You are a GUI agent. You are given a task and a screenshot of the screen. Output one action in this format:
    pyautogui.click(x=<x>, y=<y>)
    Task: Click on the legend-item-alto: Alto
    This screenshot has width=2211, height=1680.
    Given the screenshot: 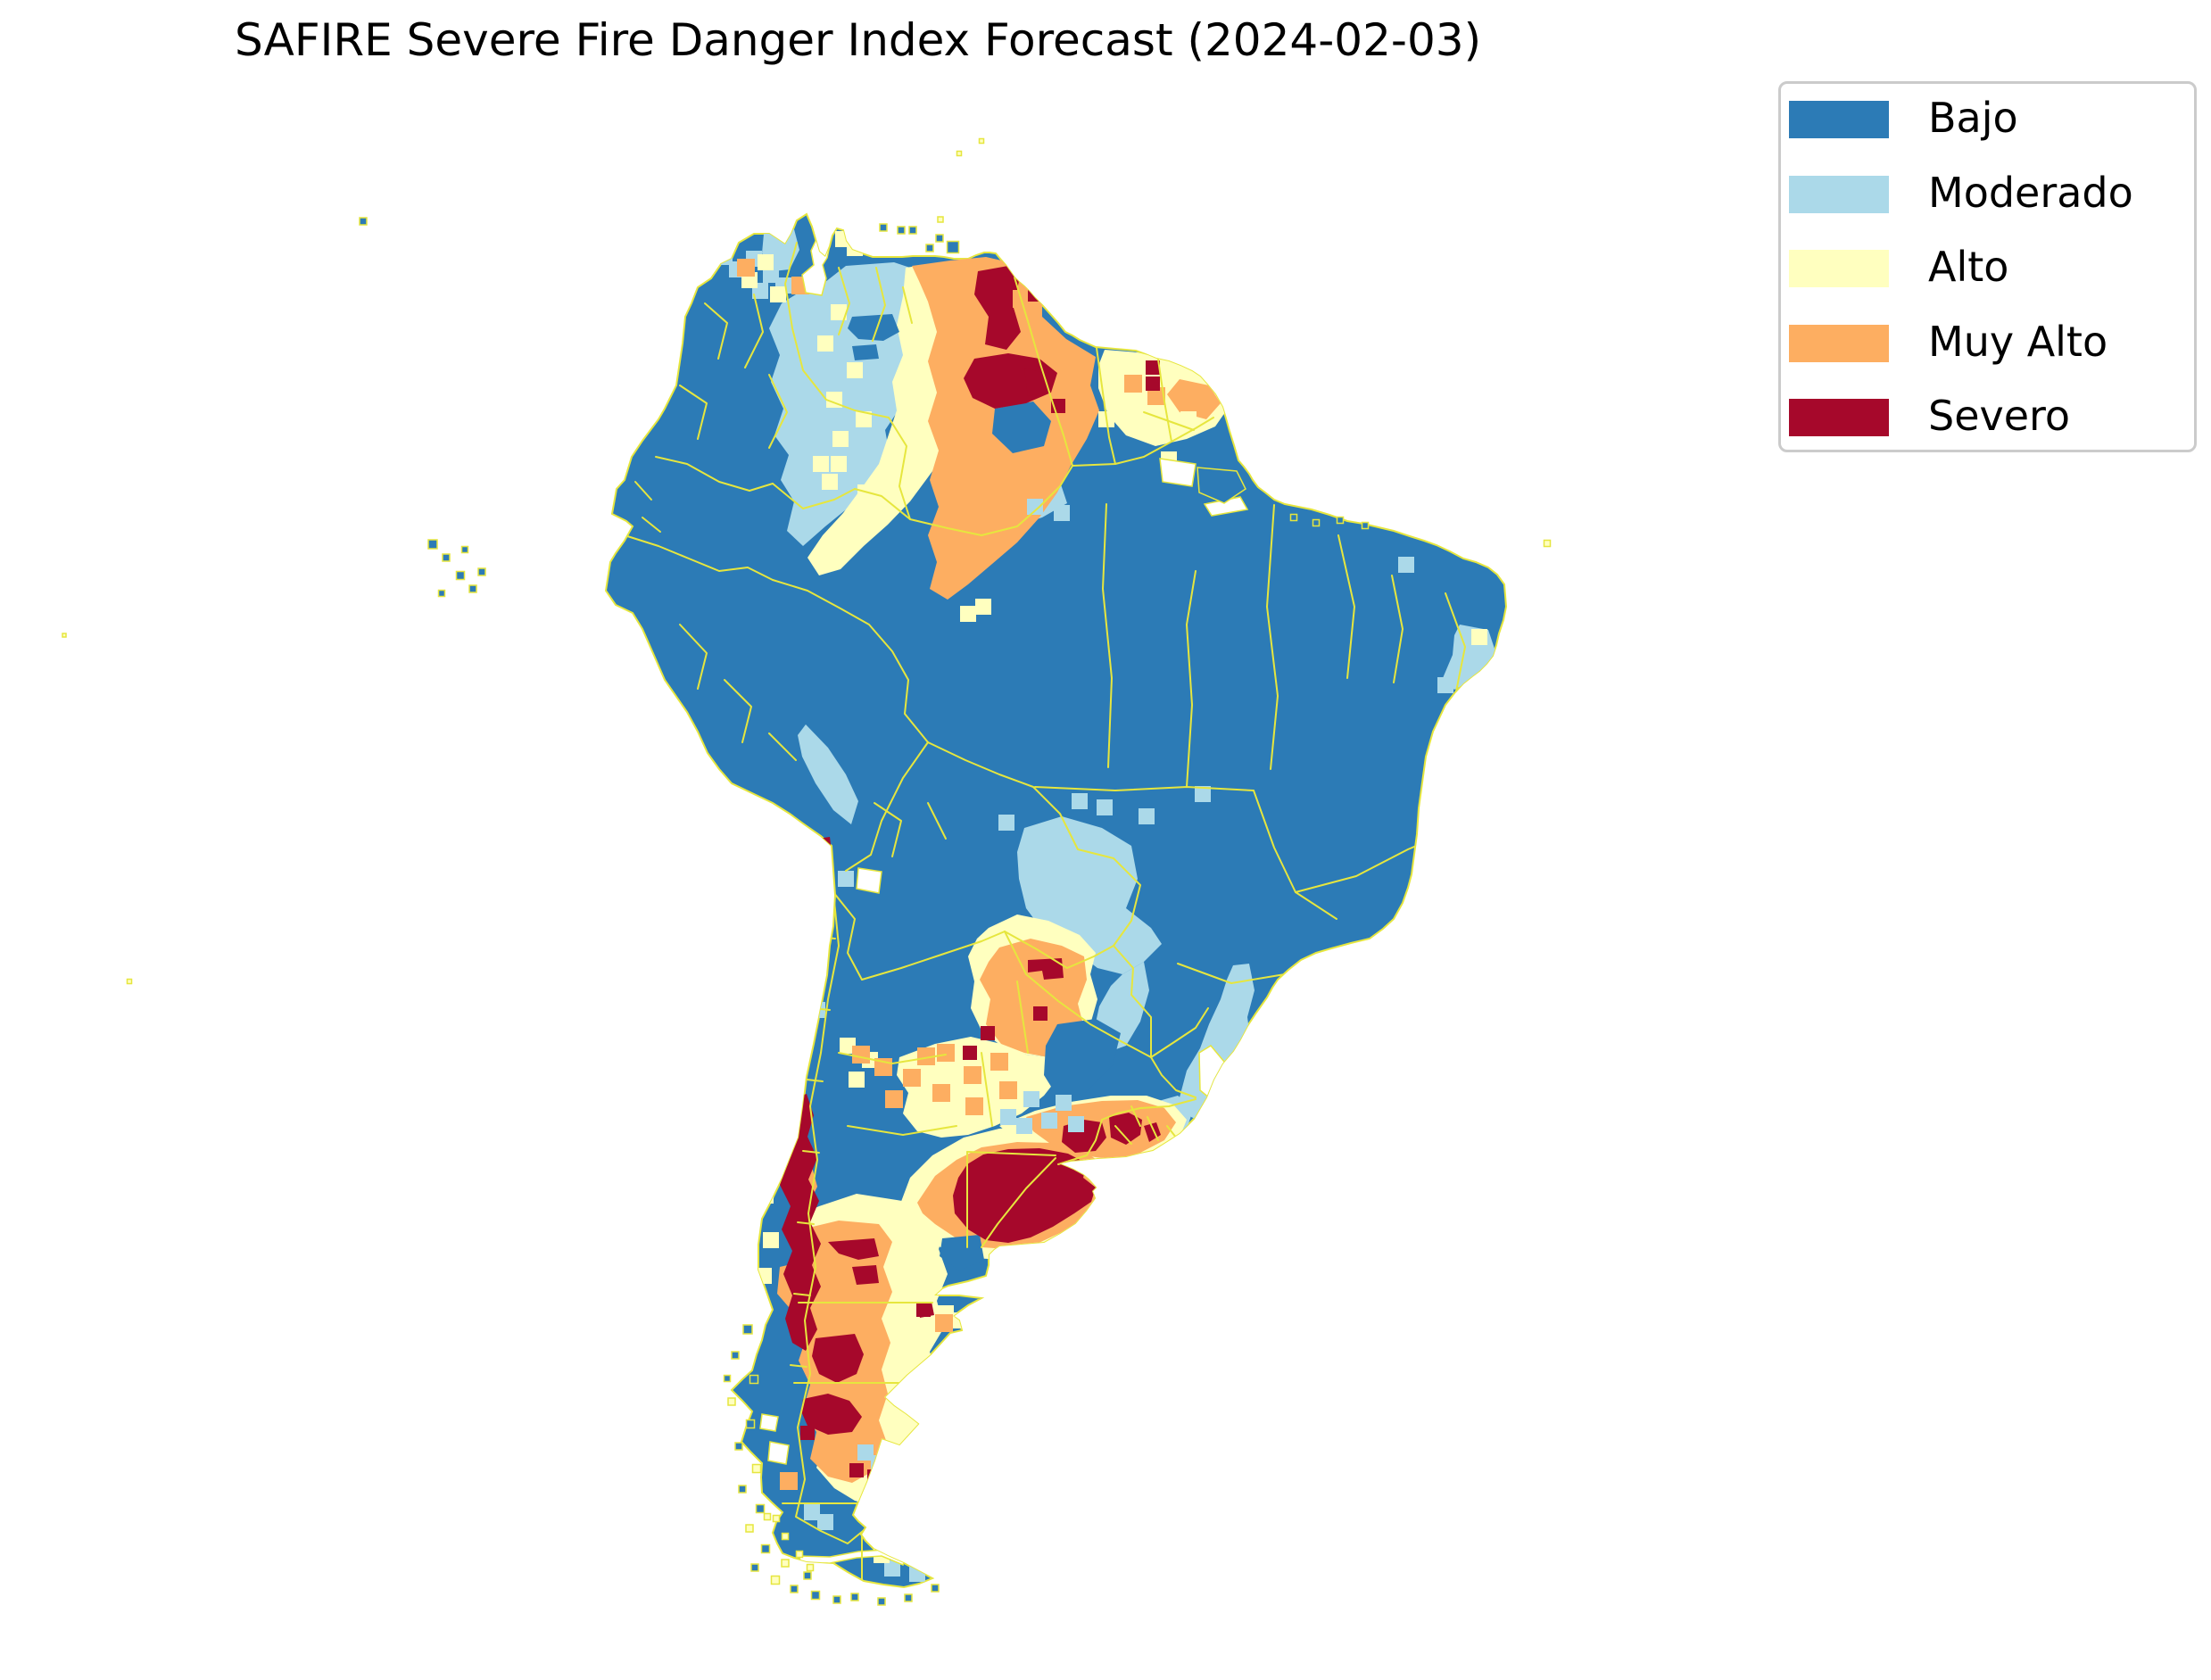 What is the action you would take?
    pyautogui.click(x=1987, y=267)
    